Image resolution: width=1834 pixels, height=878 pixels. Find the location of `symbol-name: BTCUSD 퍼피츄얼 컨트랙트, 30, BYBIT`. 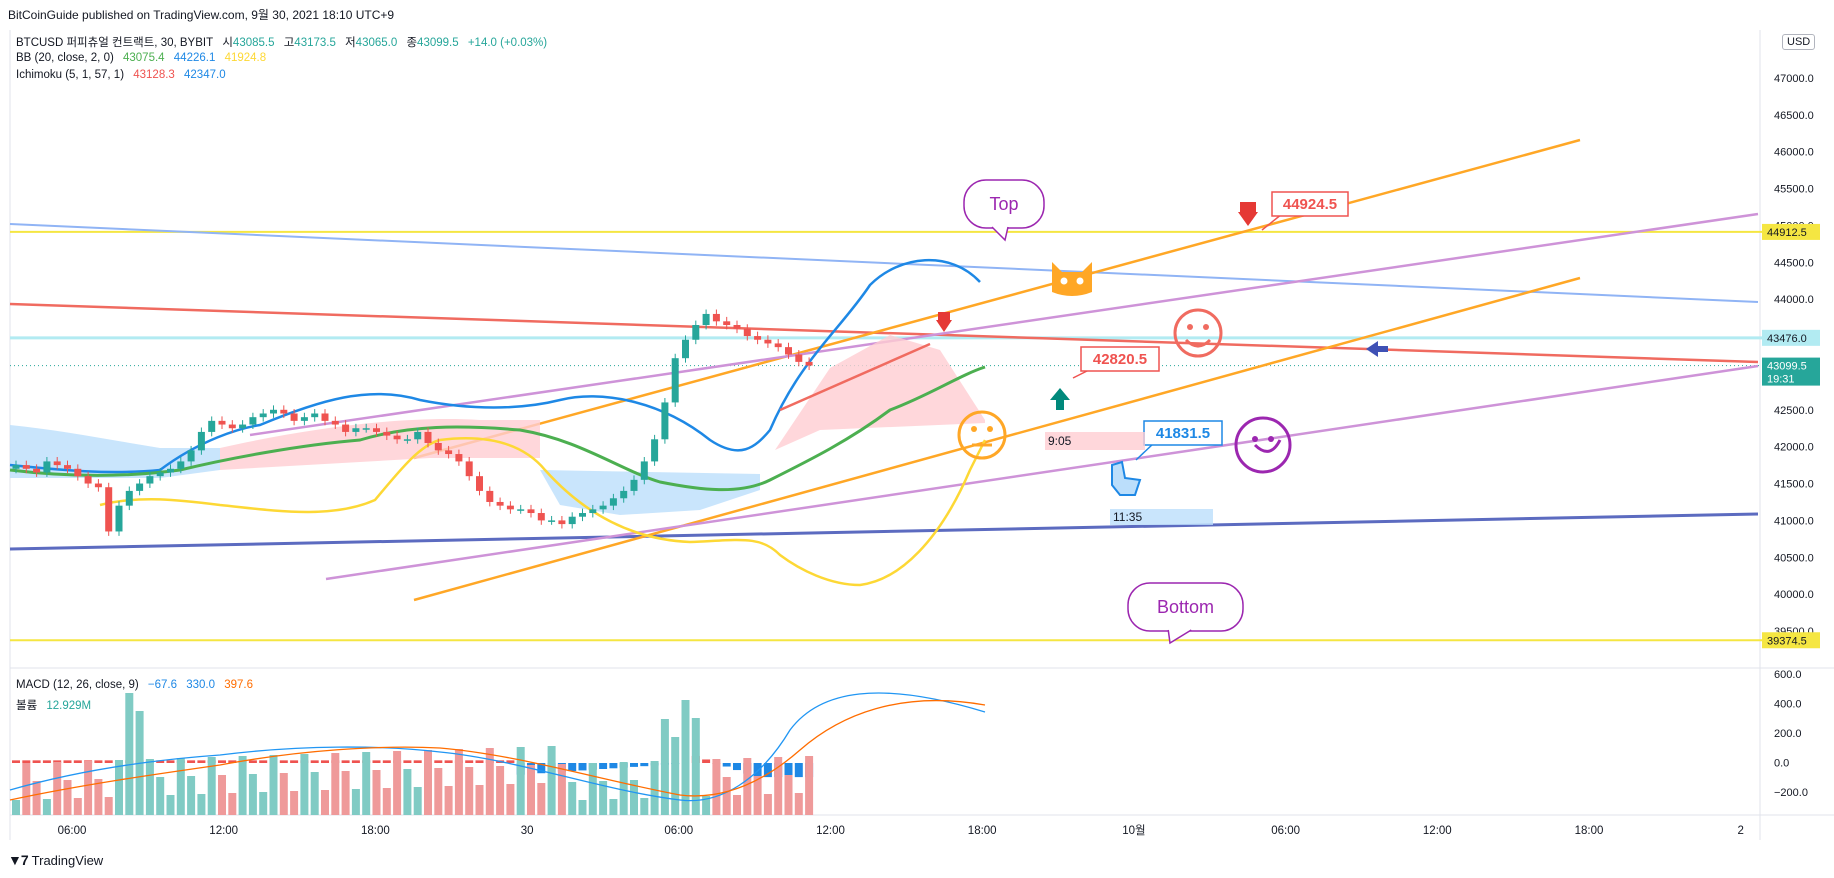

symbol-name: BTCUSD 퍼피츄얼 컨트랙트, 30, BYBIT is located at coordinates (115, 43).